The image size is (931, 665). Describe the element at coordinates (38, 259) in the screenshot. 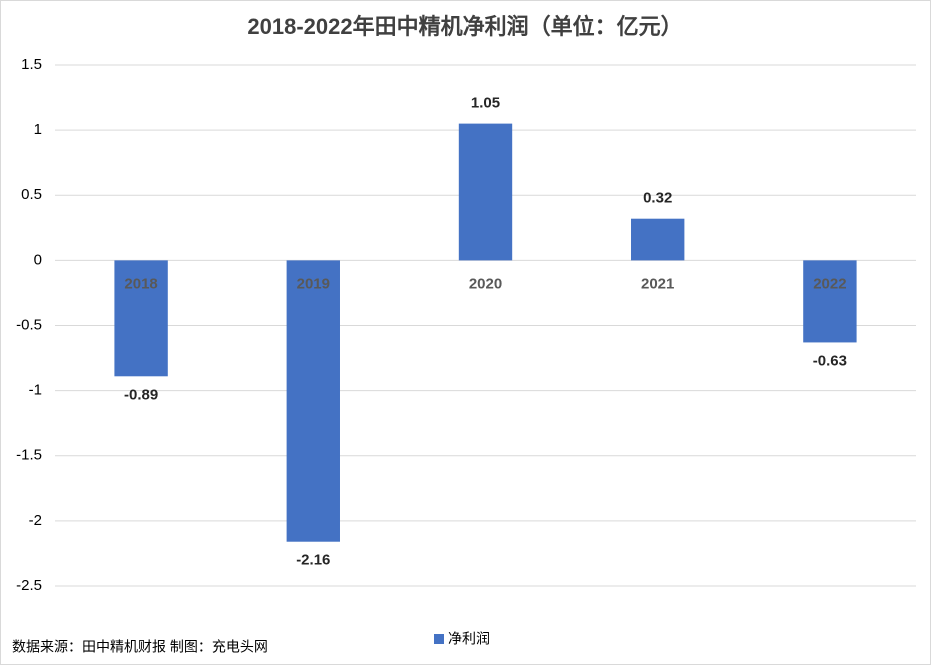

I see `y-tick-label: 0` at that location.